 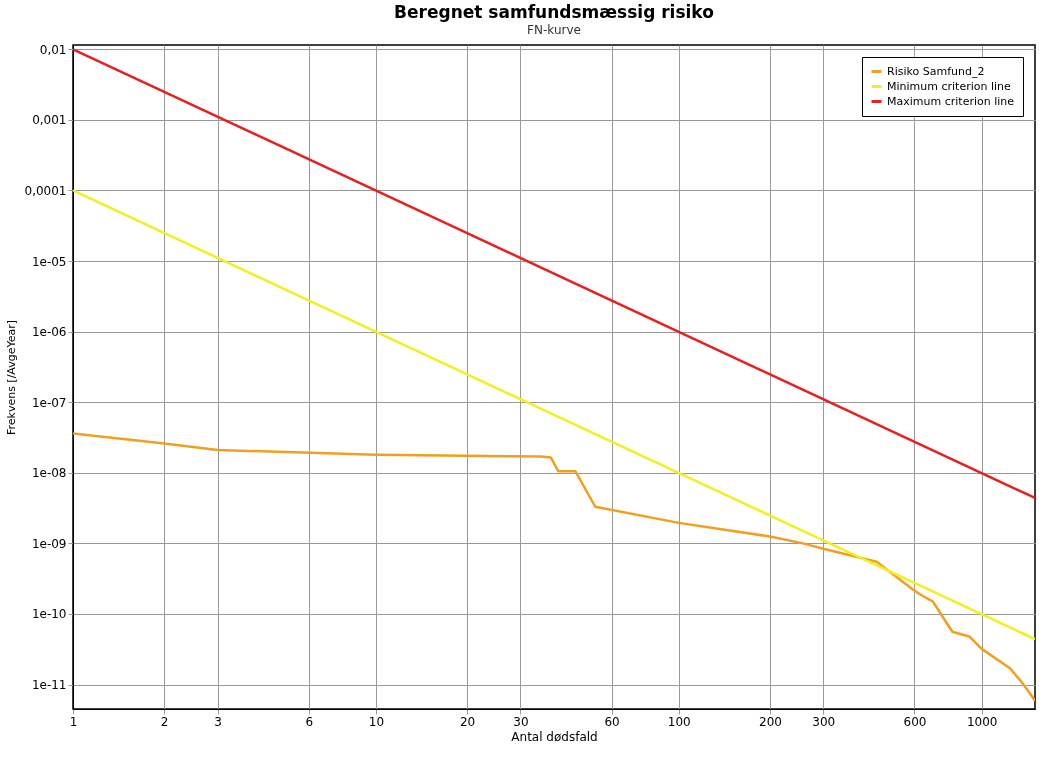 I want to click on y-tick-label: 1e-05, so click(x=49, y=261).